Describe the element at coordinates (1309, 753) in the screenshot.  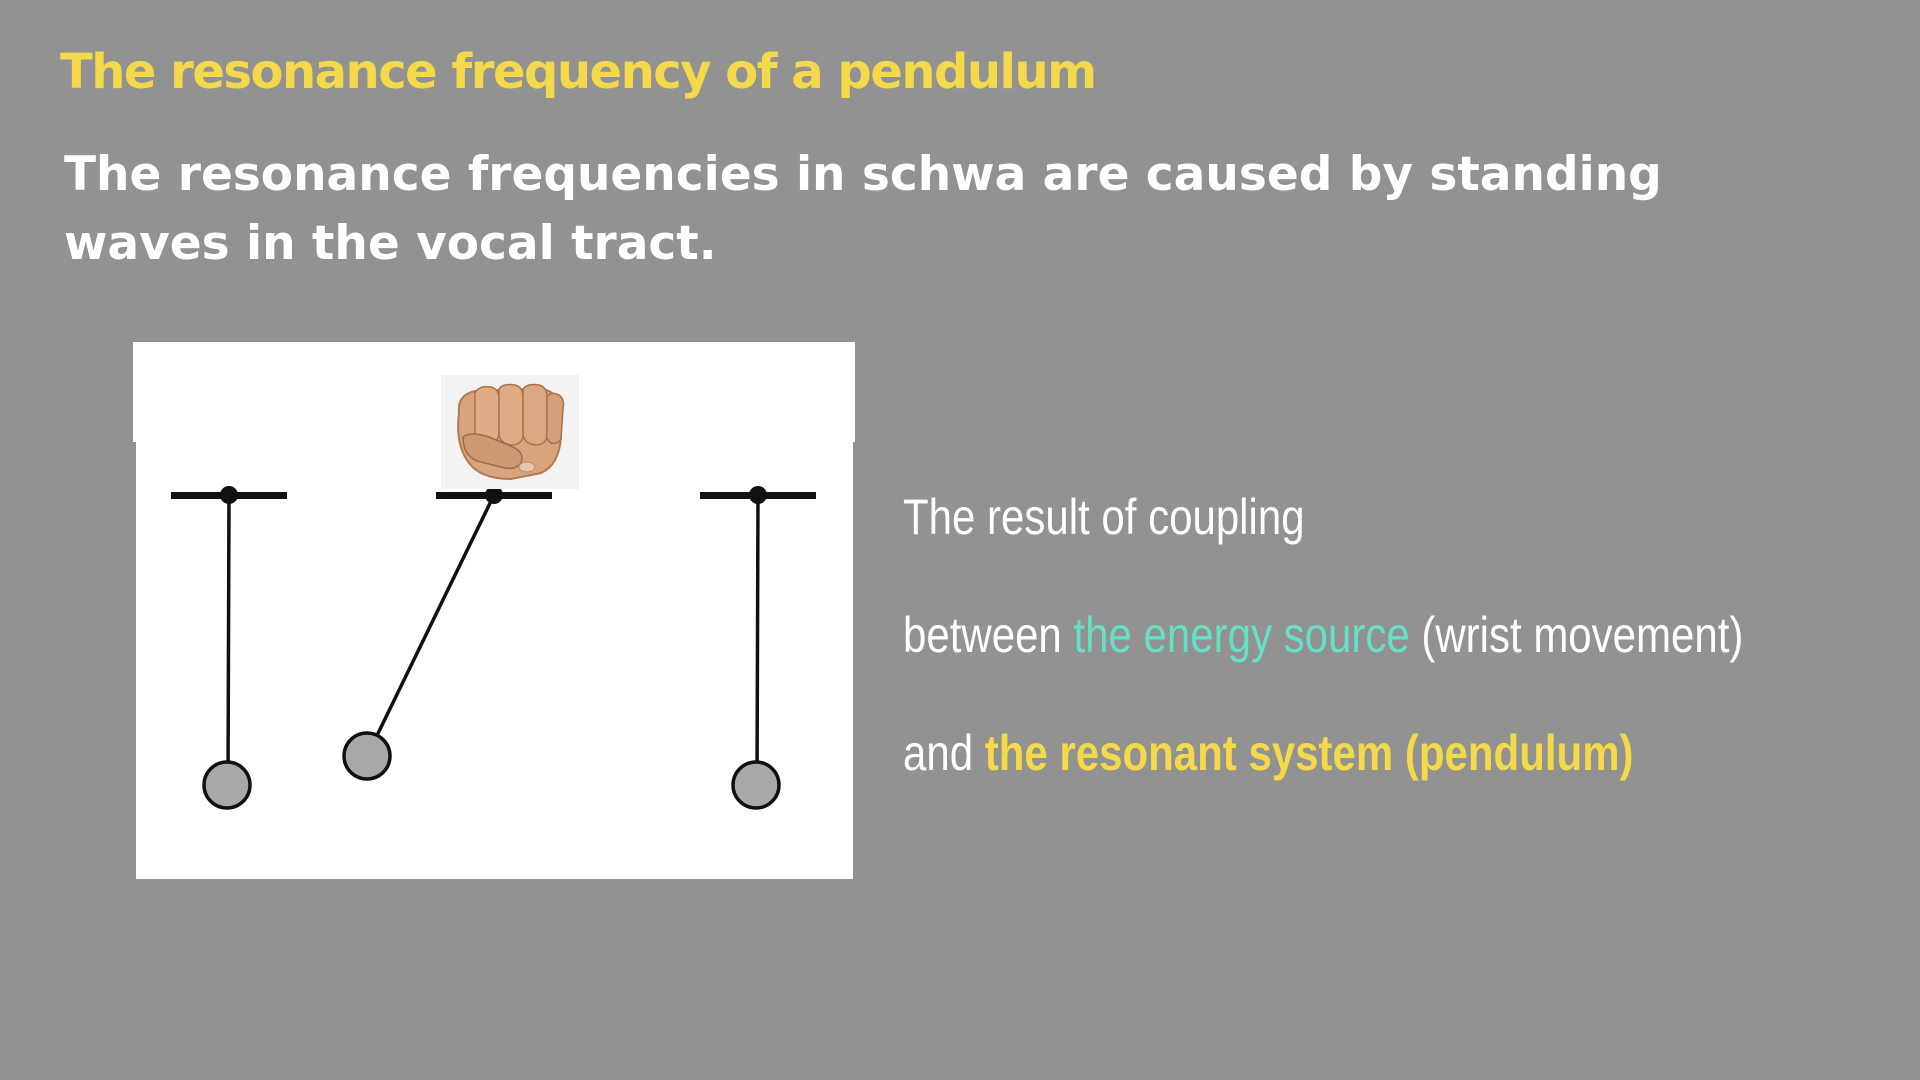
I see `resonant-system-label: the resonant system (pendulum)` at that location.